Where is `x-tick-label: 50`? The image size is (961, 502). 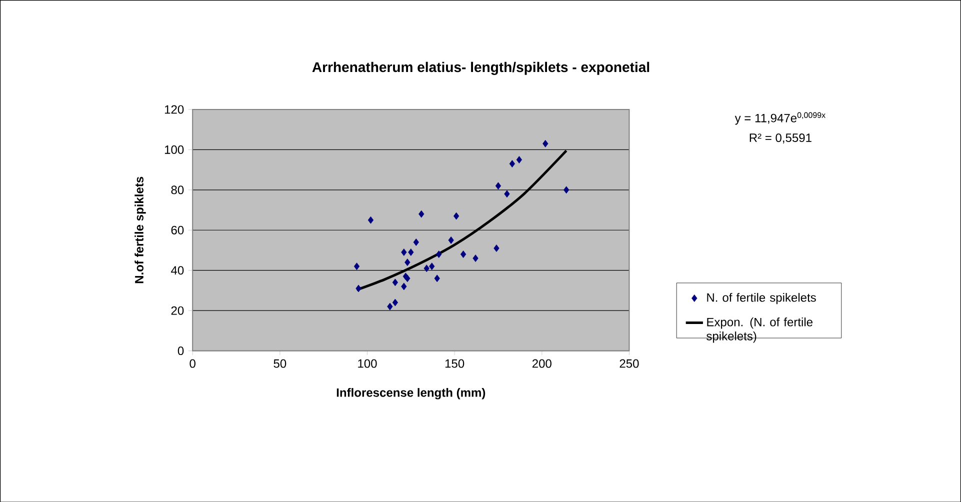 x-tick-label: 50 is located at coordinates (280, 363).